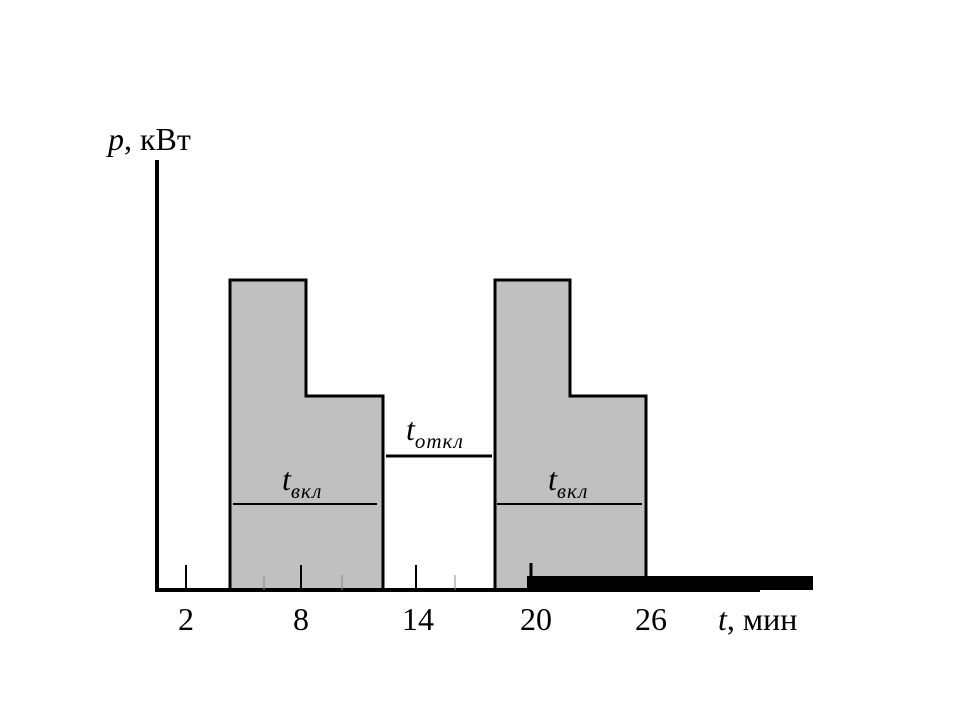 The image size is (960, 720). Describe the element at coordinates (418, 619) in the screenshot. I see `x-tick-label: 14` at that location.